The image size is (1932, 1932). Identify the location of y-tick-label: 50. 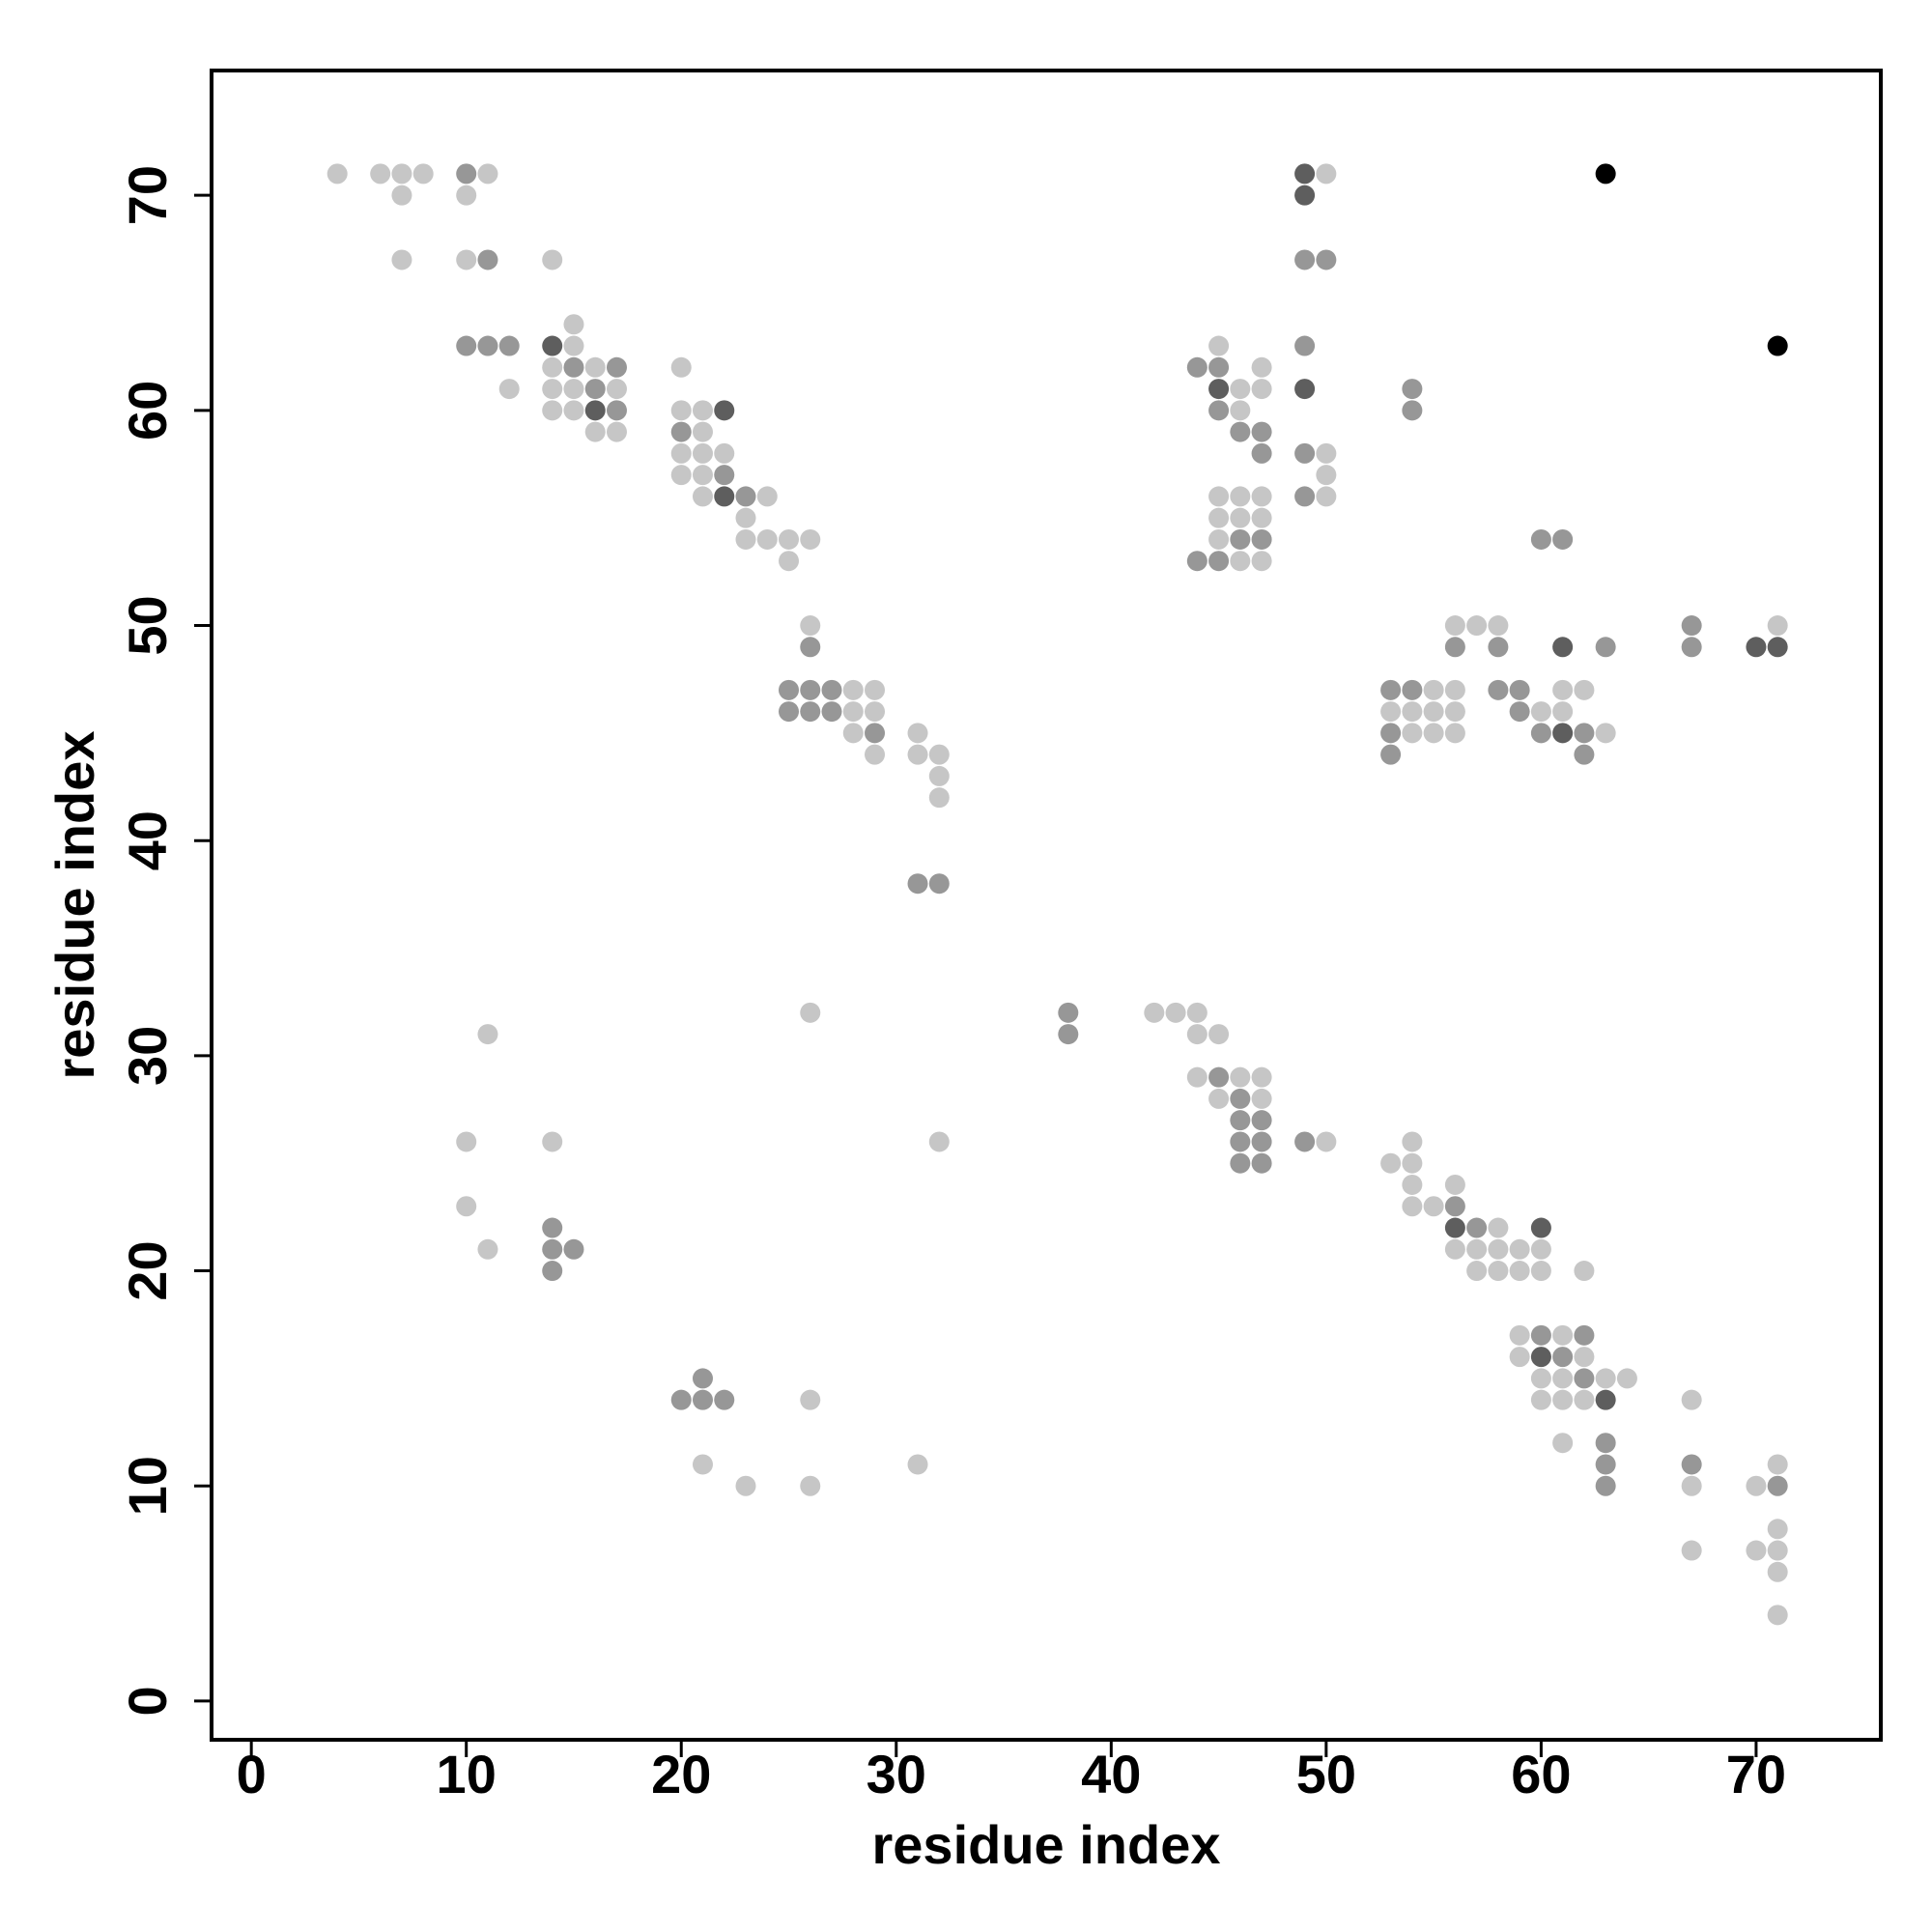
(147, 625).